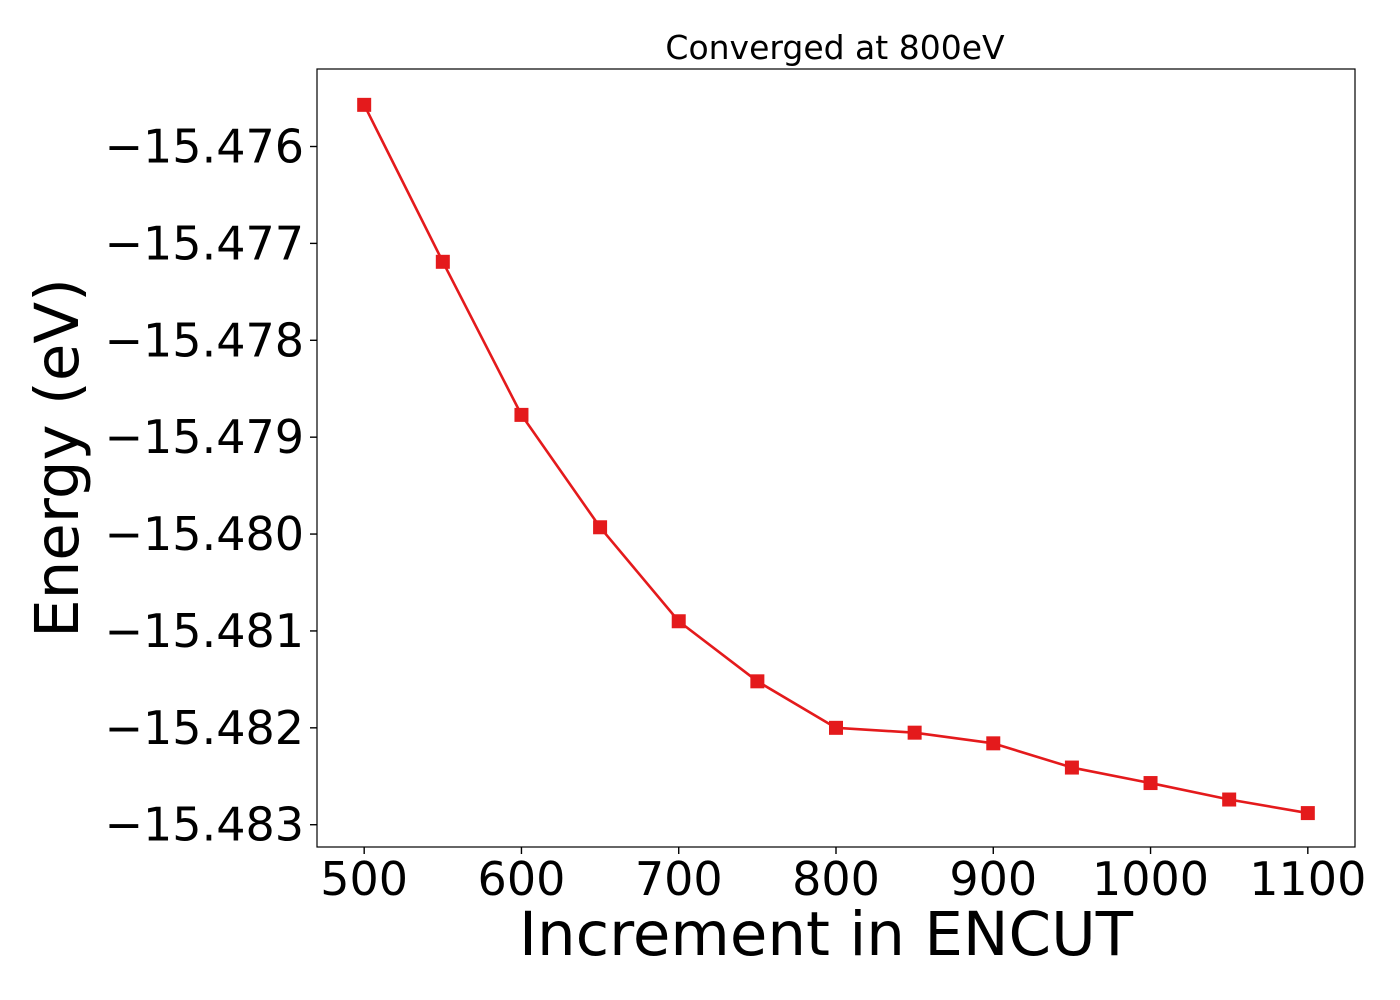 This screenshot has width=1400, height=1000. What do you see at coordinates (205, 631) in the screenshot?
I see `y-tick-label: −15.481` at bounding box center [205, 631].